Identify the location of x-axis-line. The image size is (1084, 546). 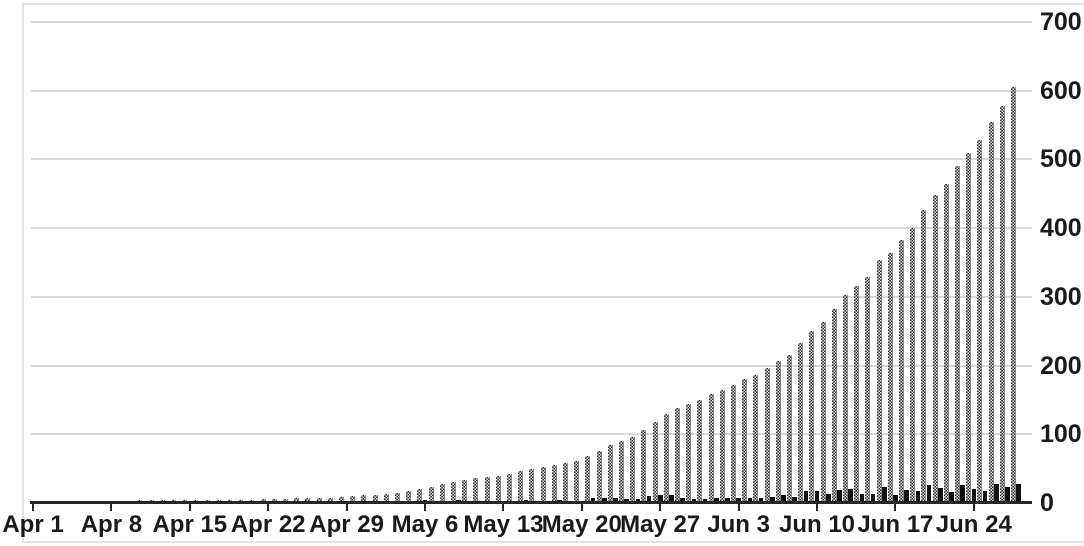
(531, 502).